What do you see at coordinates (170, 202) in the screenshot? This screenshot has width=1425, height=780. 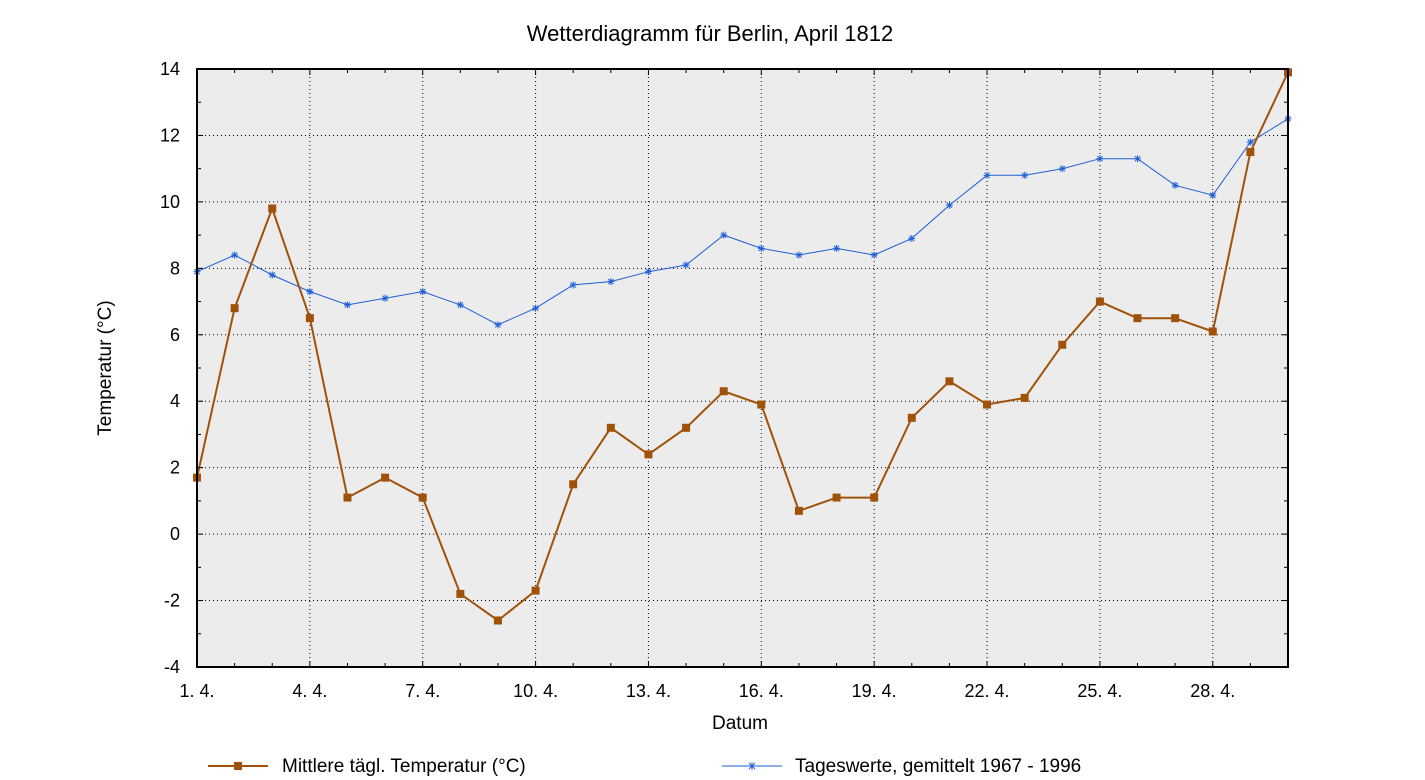 I see `y-tick-label: 10` at bounding box center [170, 202].